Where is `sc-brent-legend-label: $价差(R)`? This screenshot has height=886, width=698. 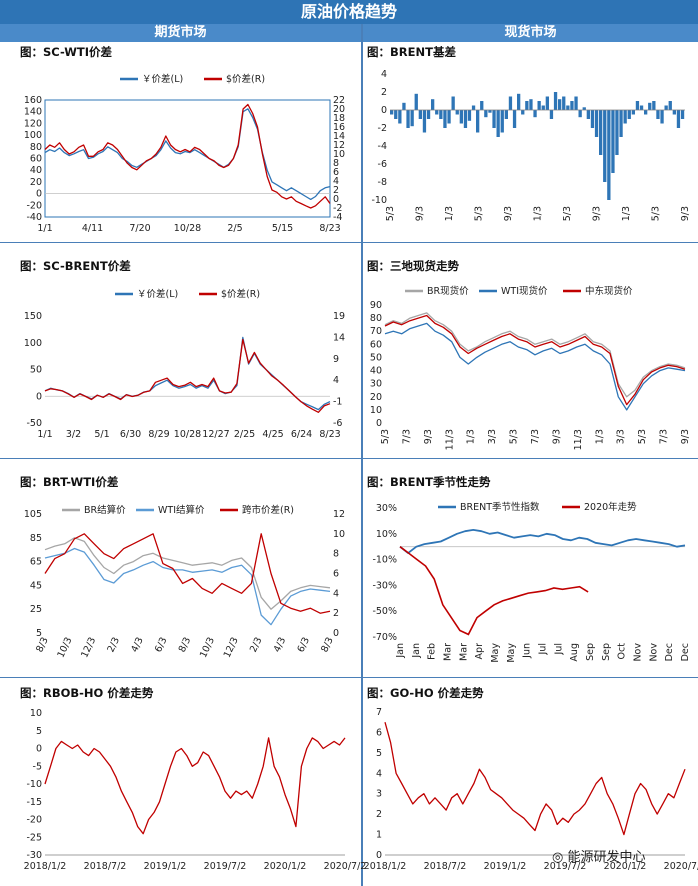 sc-brent-legend-label: $价差(R) is located at coordinates (240, 294).